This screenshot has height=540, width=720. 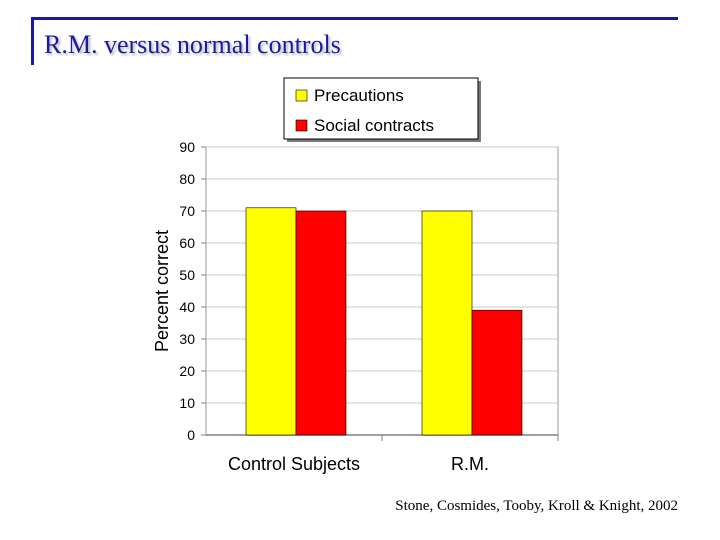 What do you see at coordinates (192, 44) in the screenshot?
I see `slide-title: R.M. versus normal controls` at bounding box center [192, 44].